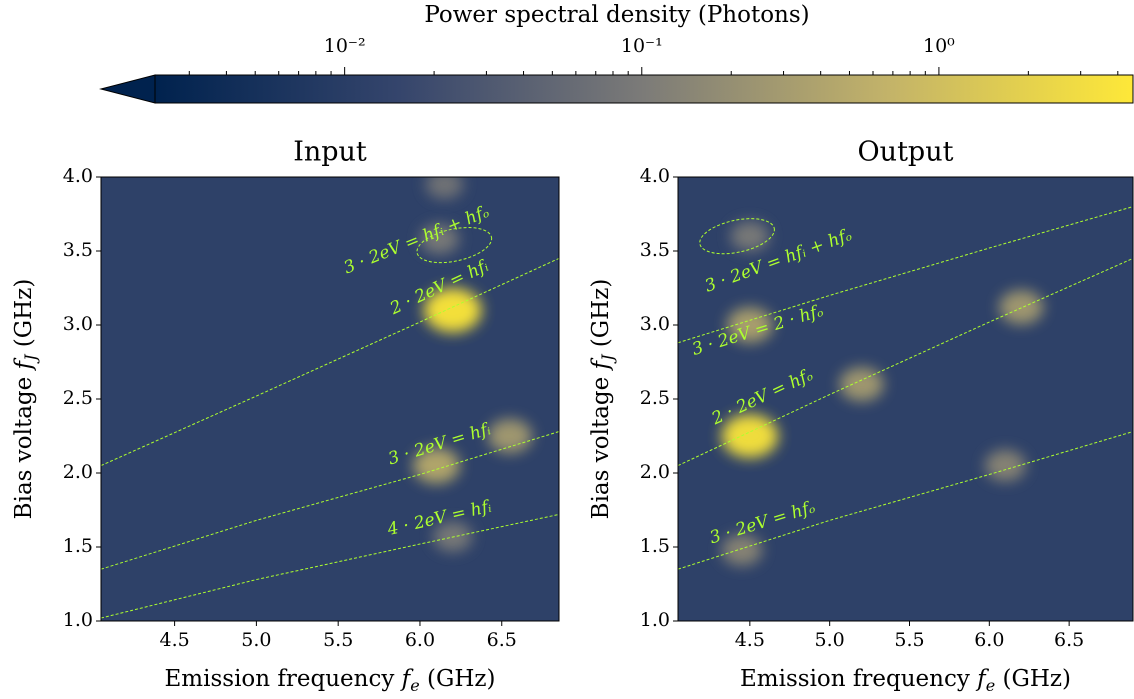  Describe the element at coordinates (642, 46) in the screenshot. I see `colorbar-tick-label: 10⁻¹` at that location.